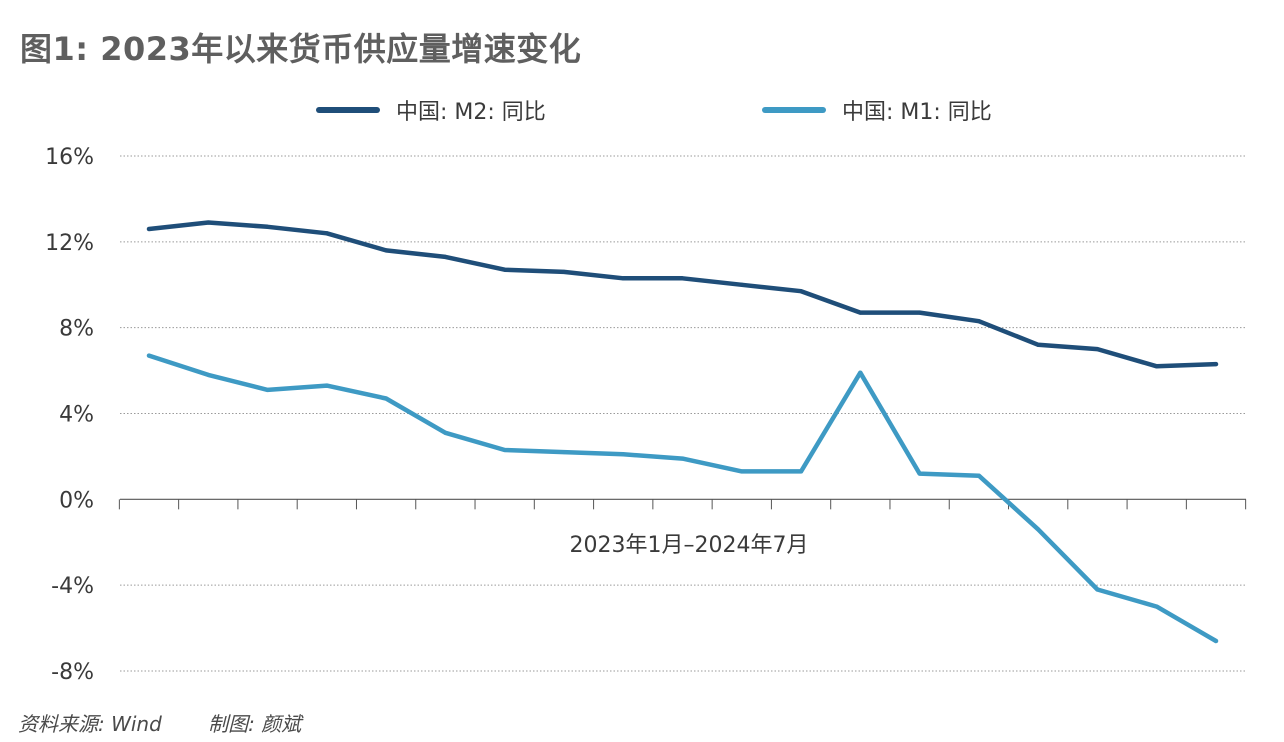 The height and width of the screenshot is (742, 1284). What do you see at coordinates (76, 415) in the screenshot?
I see `y-tick-label: 4%` at bounding box center [76, 415].